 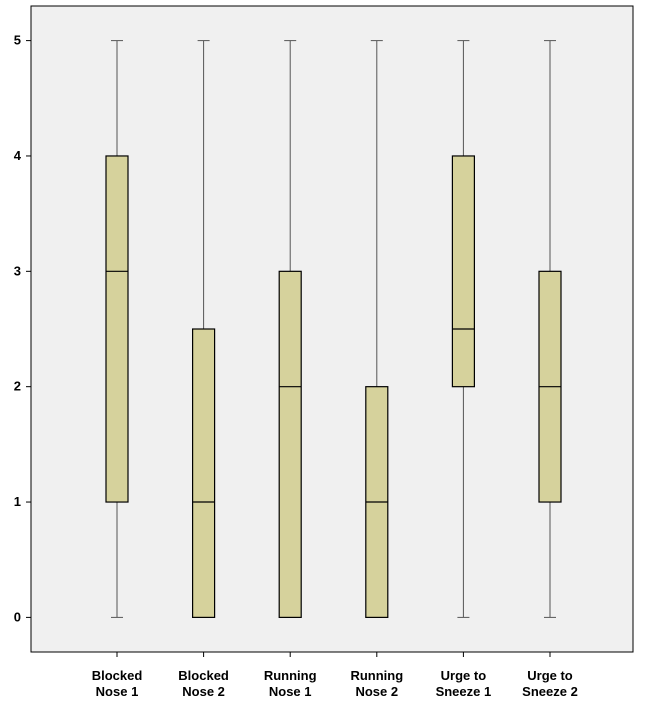 I want to click on y-tick-label: 5, so click(x=17, y=40).